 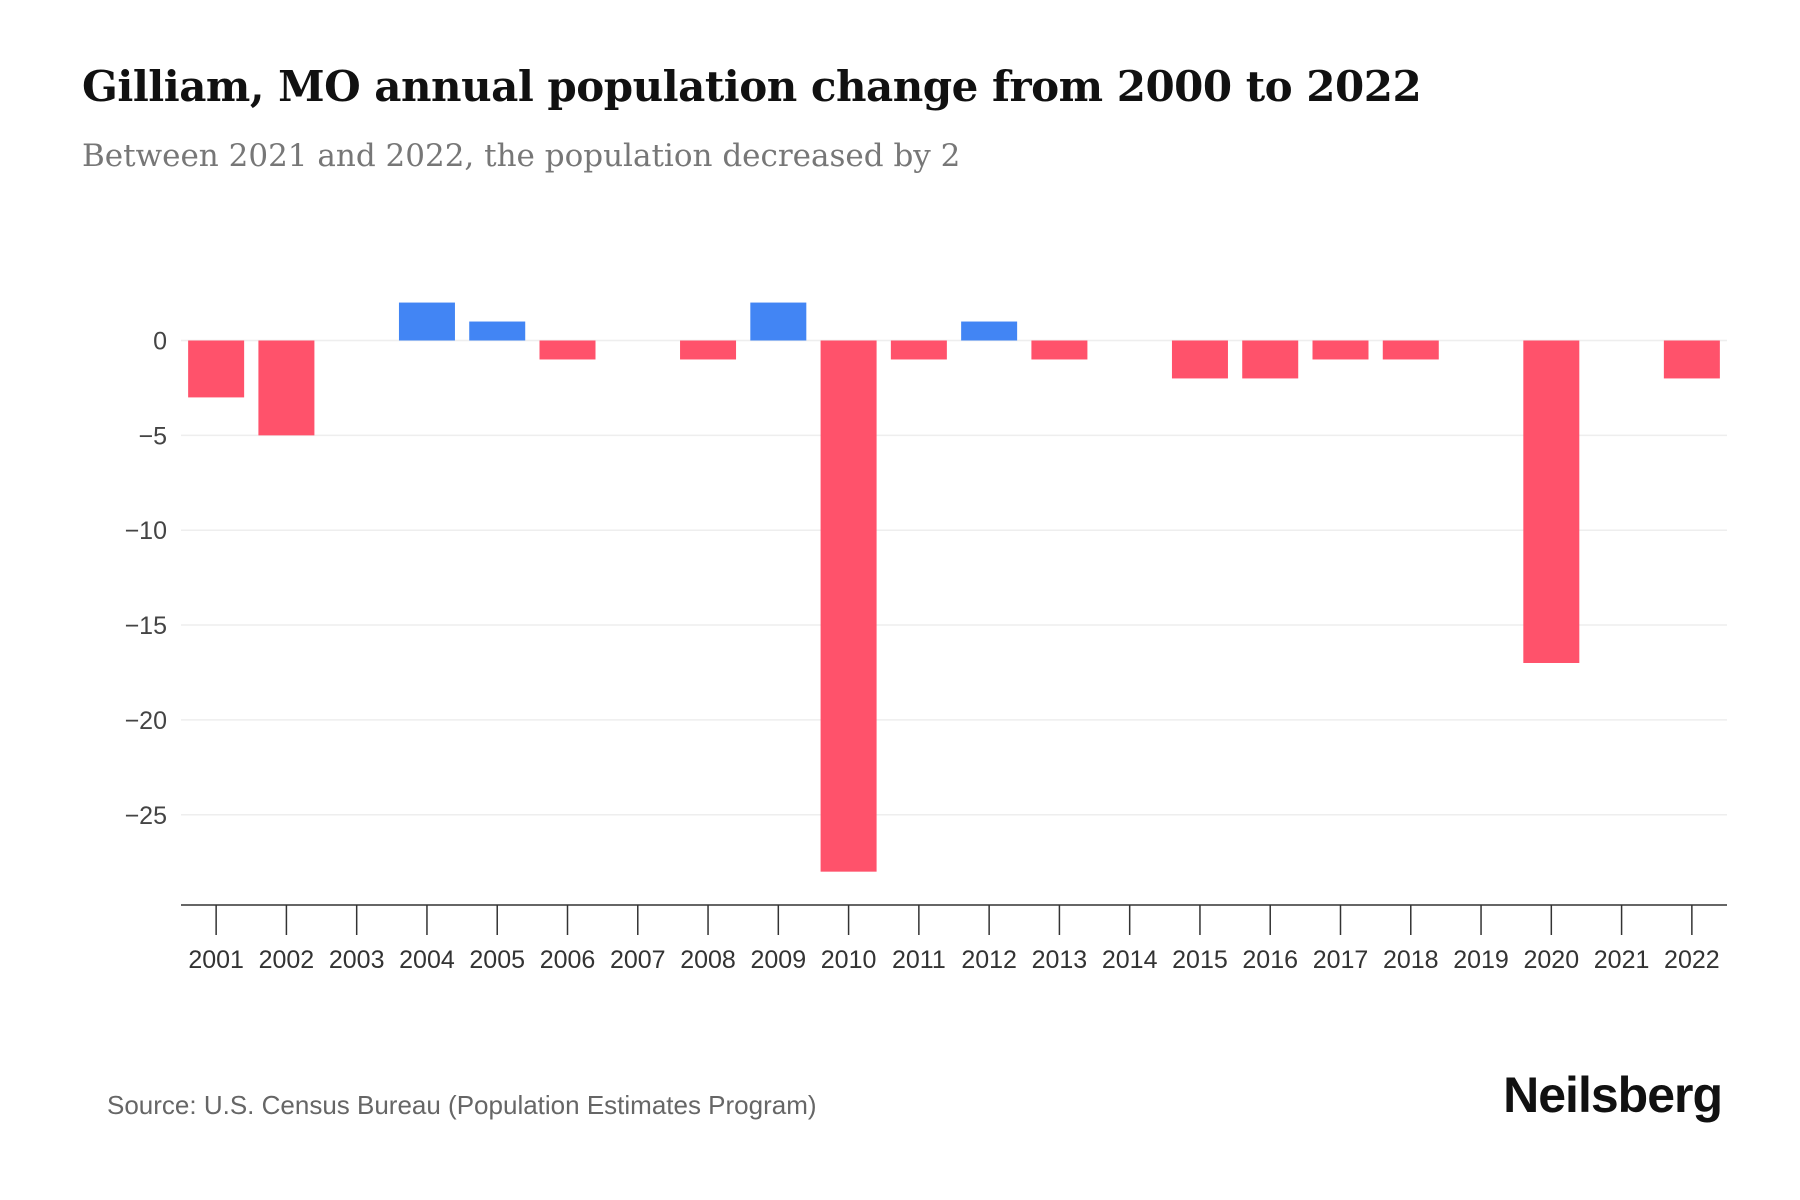 I want to click on y-tick-label: −5, so click(x=152, y=436).